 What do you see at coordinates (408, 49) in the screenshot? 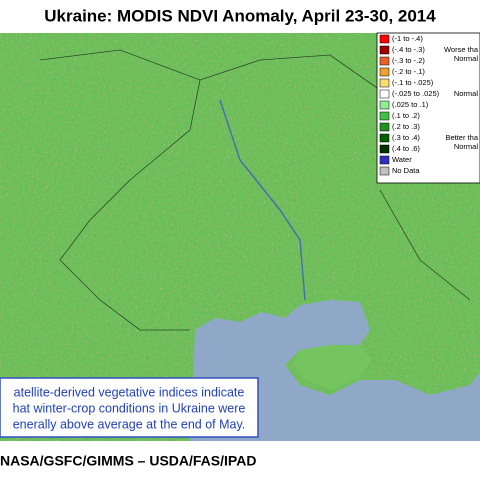
I see `legend-label: (-.4 to -.3)` at bounding box center [408, 49].